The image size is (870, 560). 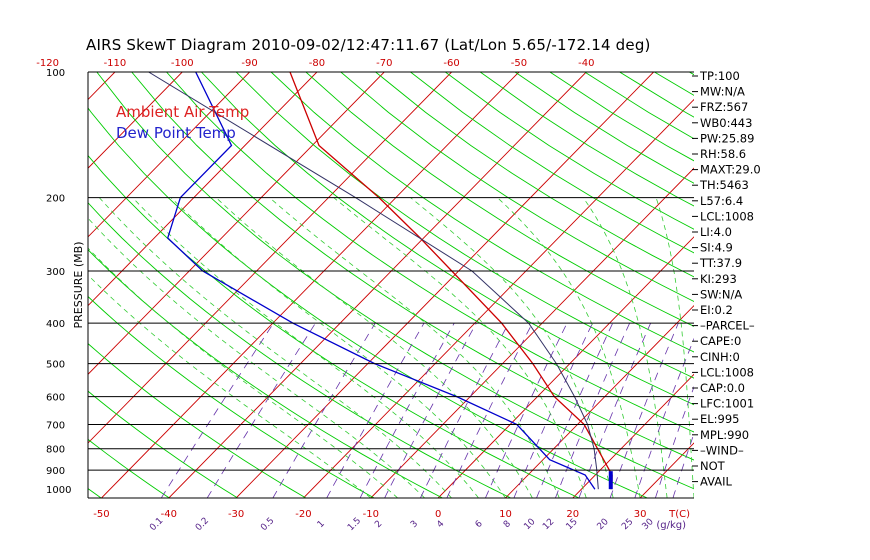 I want to click on legend-entry: Ambient Air Temp, so click(x=182, y=112).